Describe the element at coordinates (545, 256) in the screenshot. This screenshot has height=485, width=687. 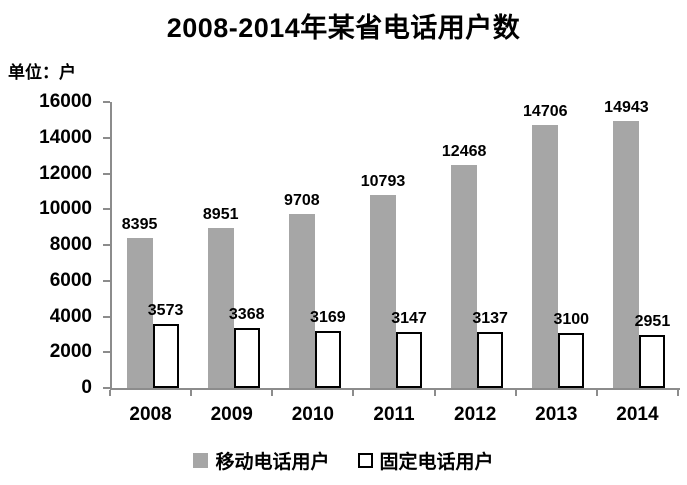
I see `bar-mobile-2013` at that location.